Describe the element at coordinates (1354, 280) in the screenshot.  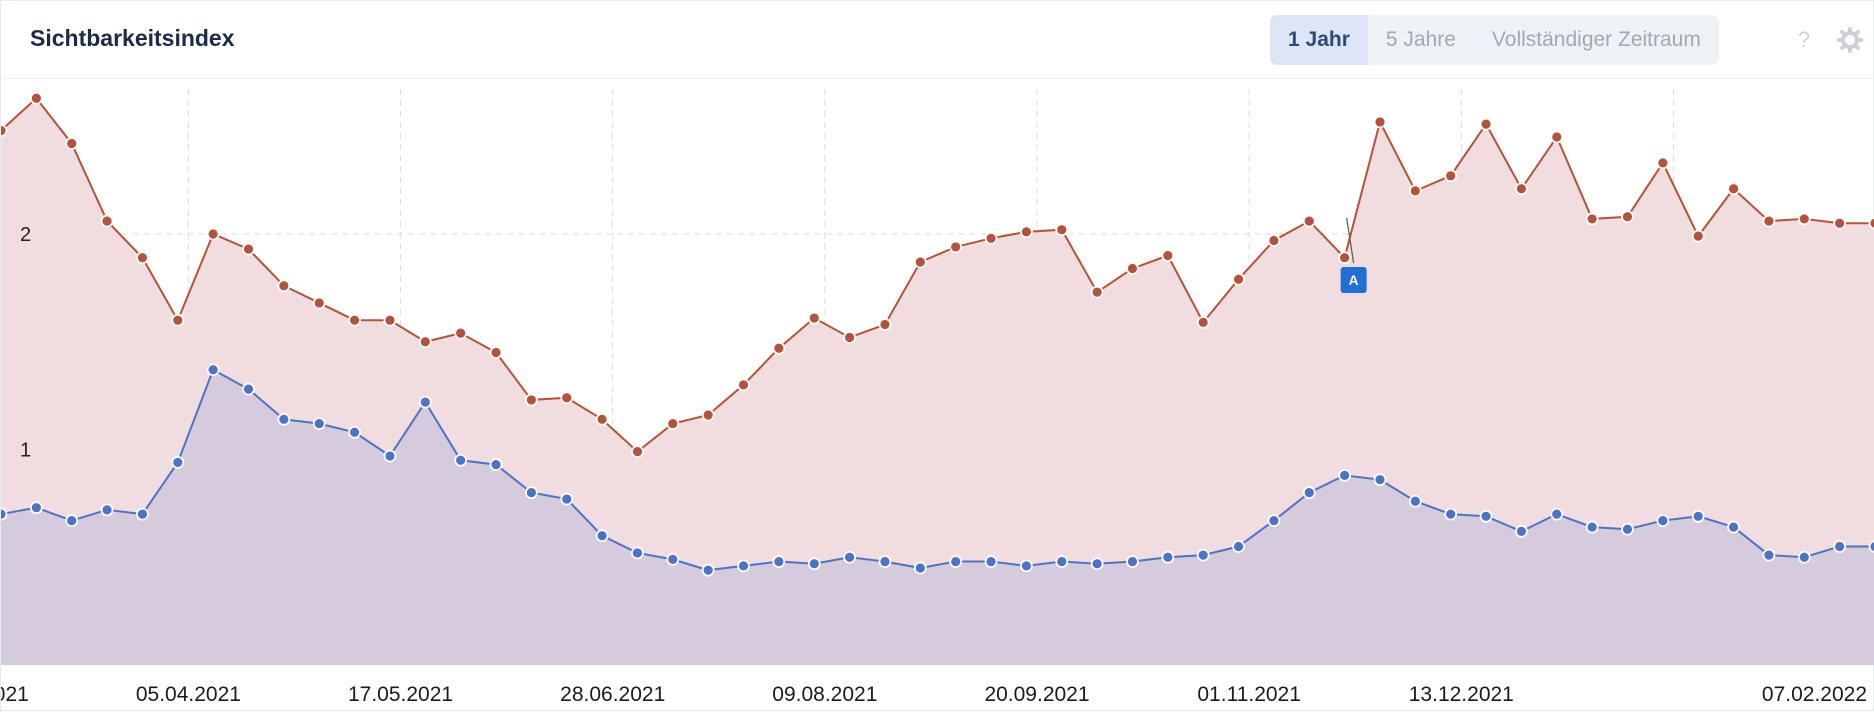
I see `annotation-label: A` at that location.